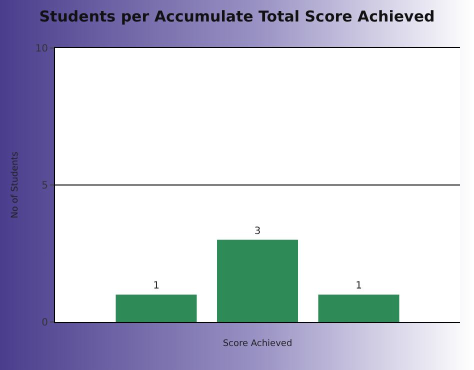  I want to click on data-label: 3, so click(257, 231).